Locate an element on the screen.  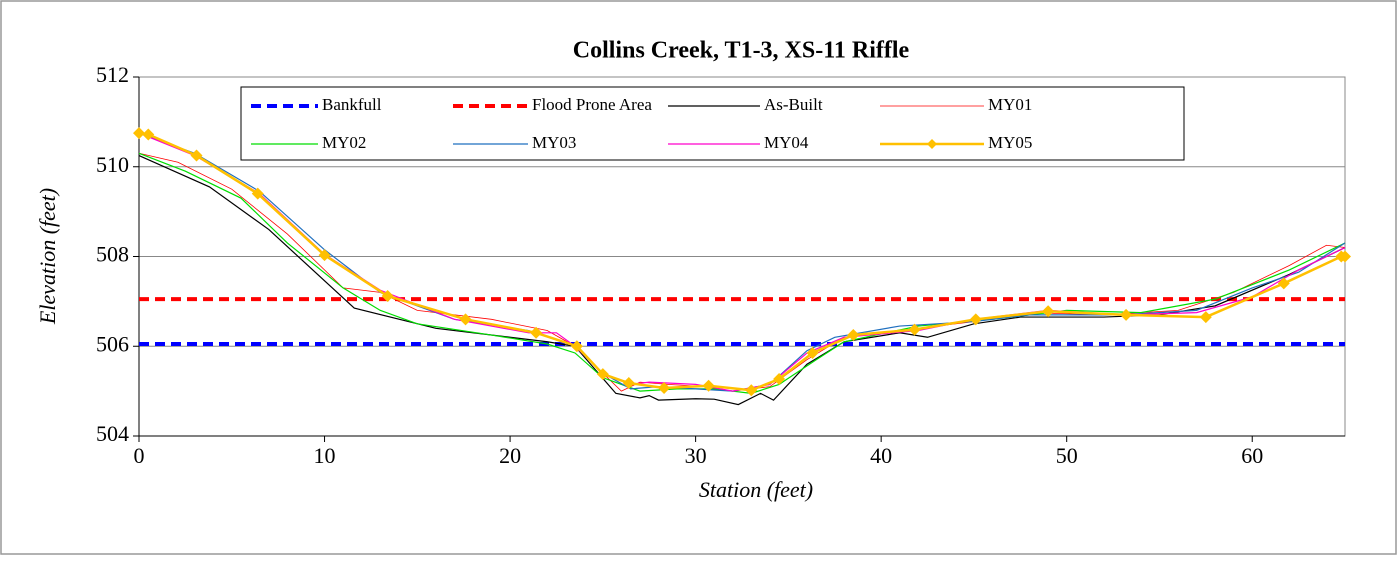
x-tick-label: 0 is located at coordinates (139, 455).